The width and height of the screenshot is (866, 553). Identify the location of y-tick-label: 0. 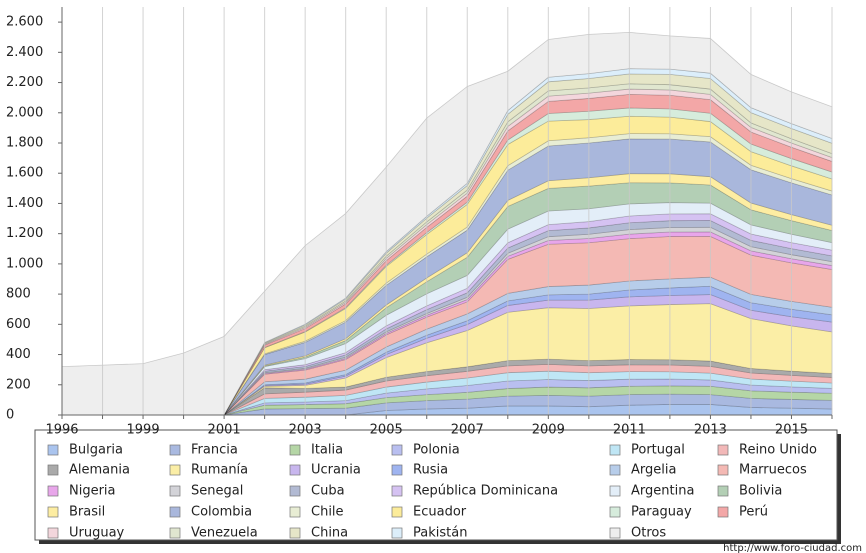
(10, 415).